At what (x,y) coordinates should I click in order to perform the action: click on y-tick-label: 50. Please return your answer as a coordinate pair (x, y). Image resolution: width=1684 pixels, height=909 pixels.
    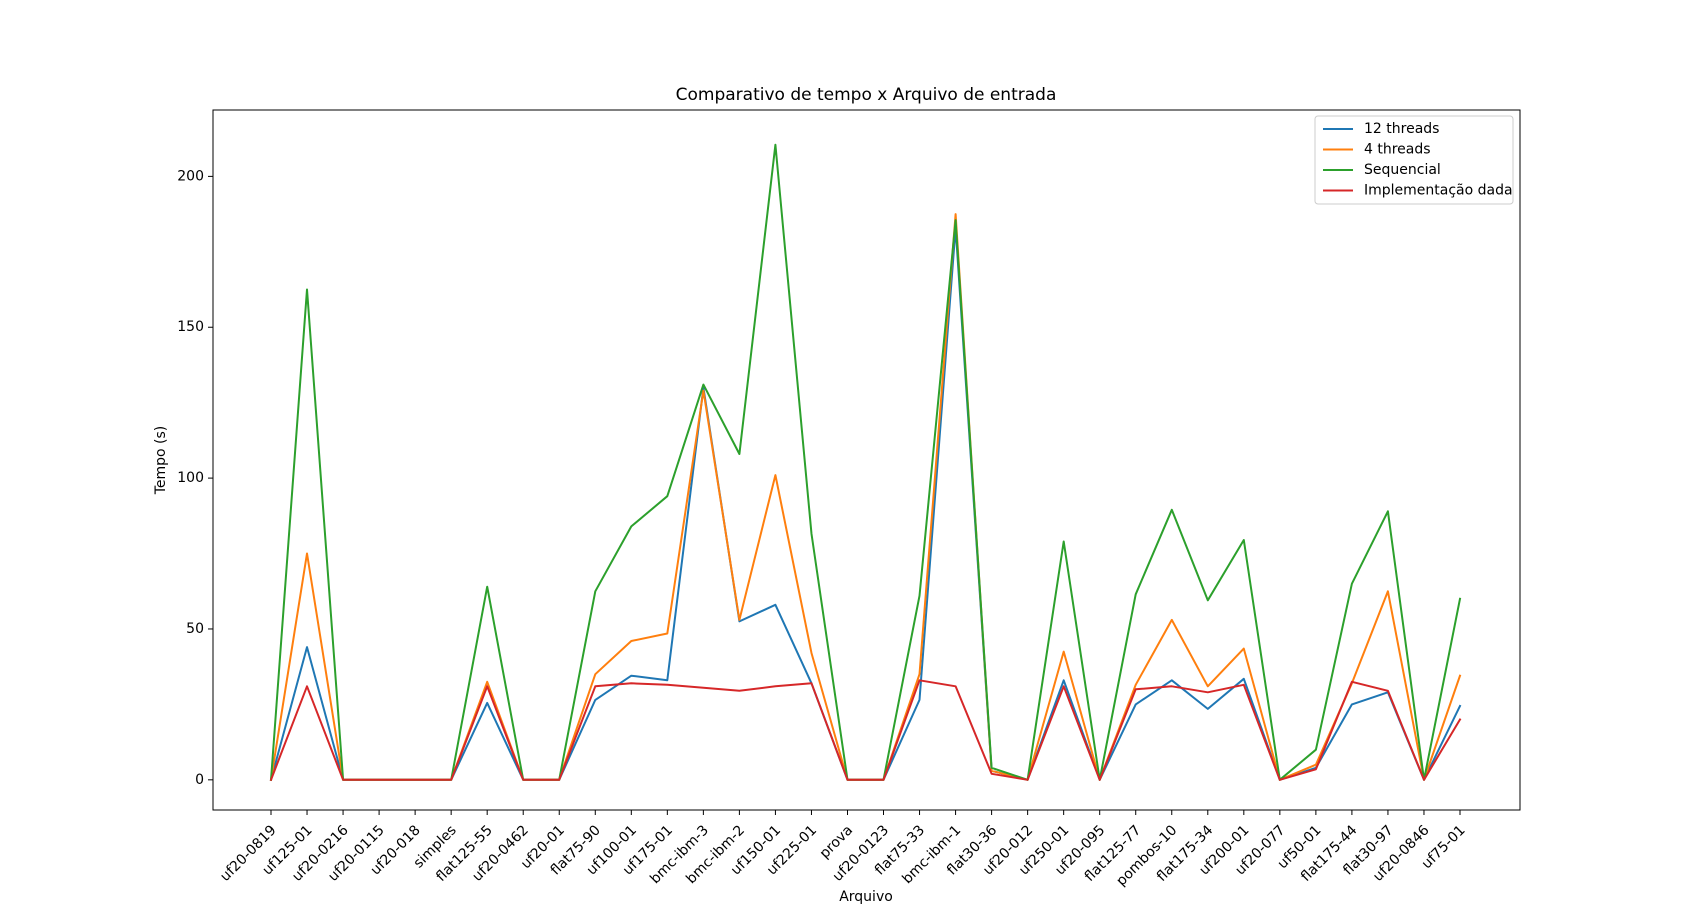
    Looking at the image, I should click on (195, 629).